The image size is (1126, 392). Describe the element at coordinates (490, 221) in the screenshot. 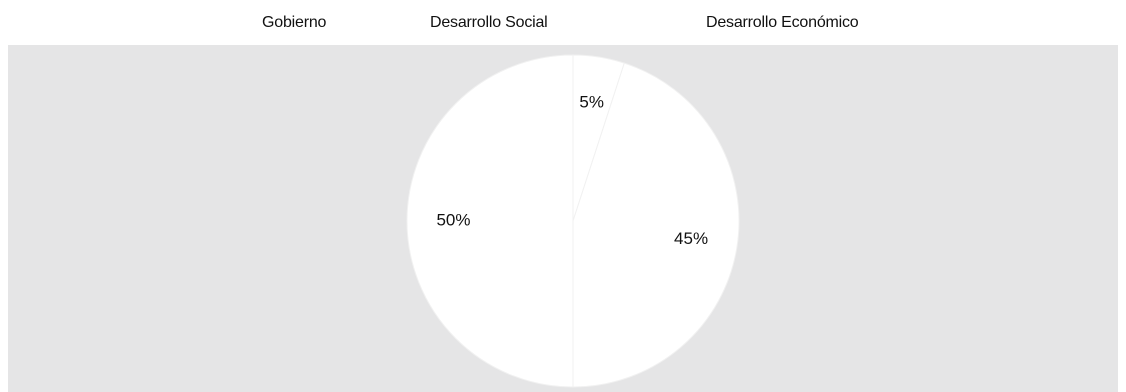

I see `pie-slice-desarrollo-economico` at that location.